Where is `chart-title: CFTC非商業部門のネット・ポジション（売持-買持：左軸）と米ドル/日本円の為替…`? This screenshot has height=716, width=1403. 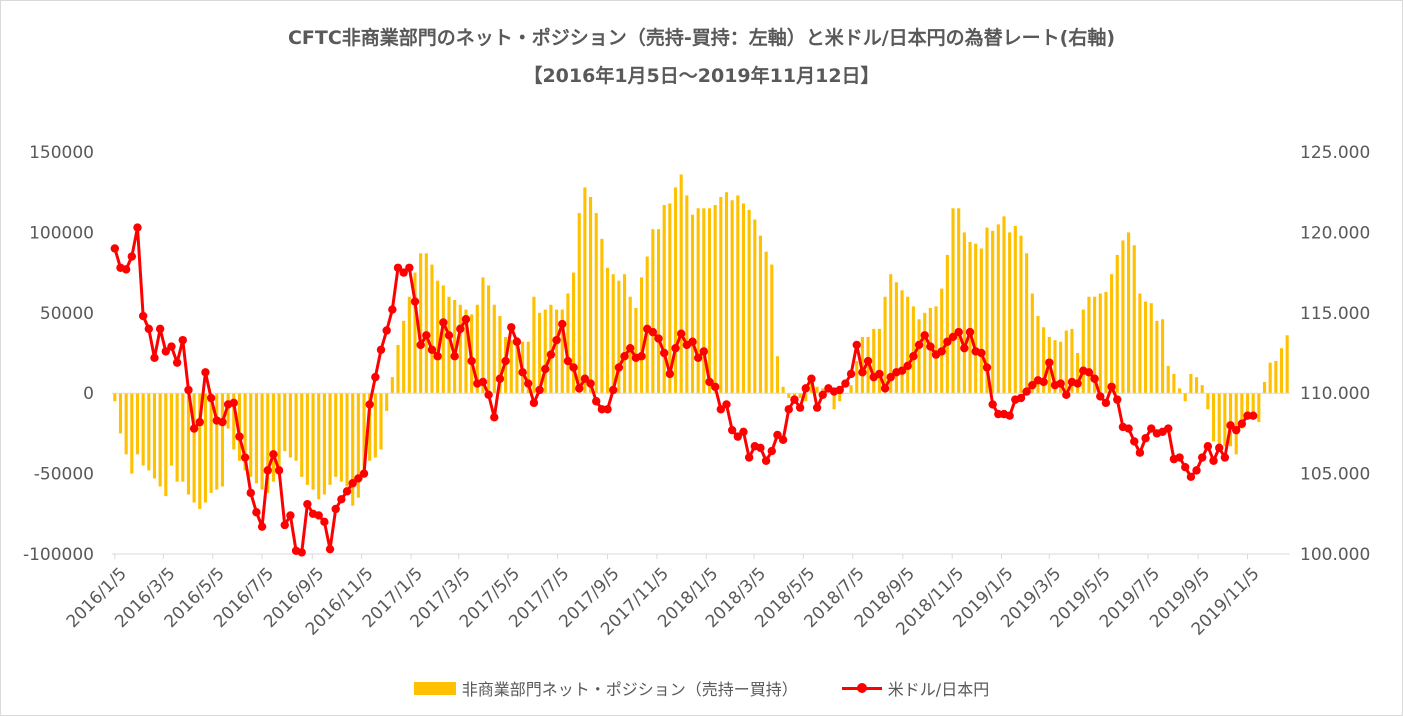
chart-title: CFTC非商業部門のネット・ポジション（売持-買持：左軸）と米ドル/日本円の為替… is located at coordinates (701, 38).